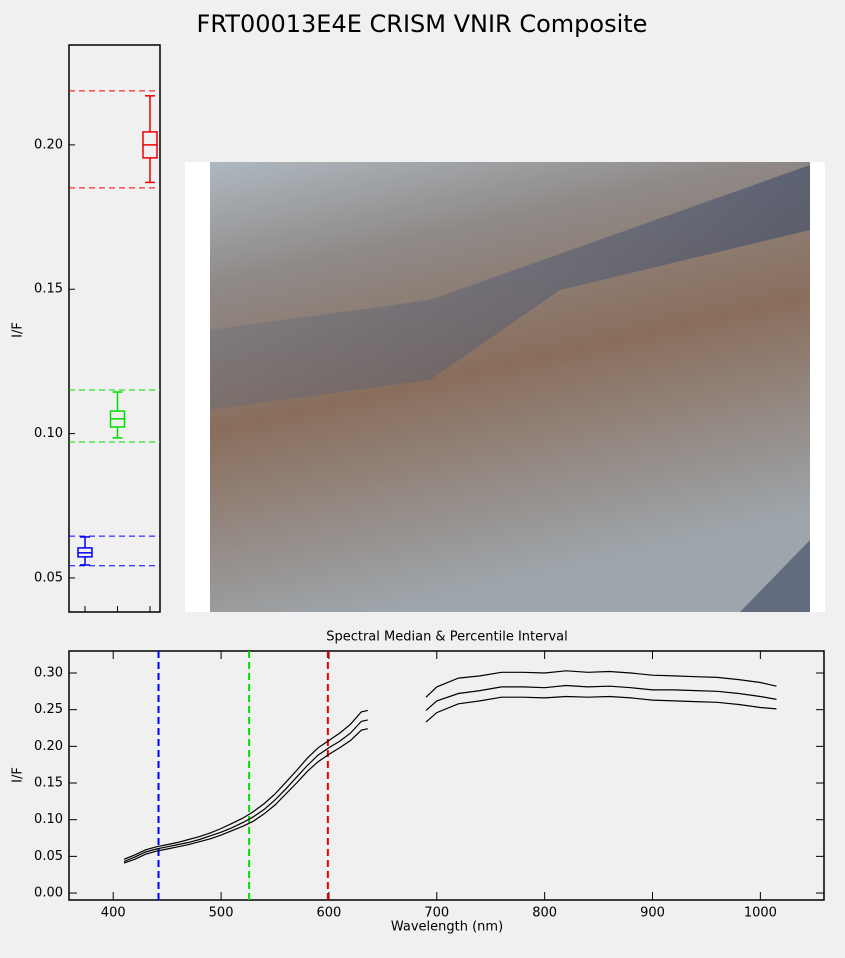 This screenshot has height=958, width=845. Describe the element at coordinates (114, 328) in the screenshot. I see `plot-frame` at that location.